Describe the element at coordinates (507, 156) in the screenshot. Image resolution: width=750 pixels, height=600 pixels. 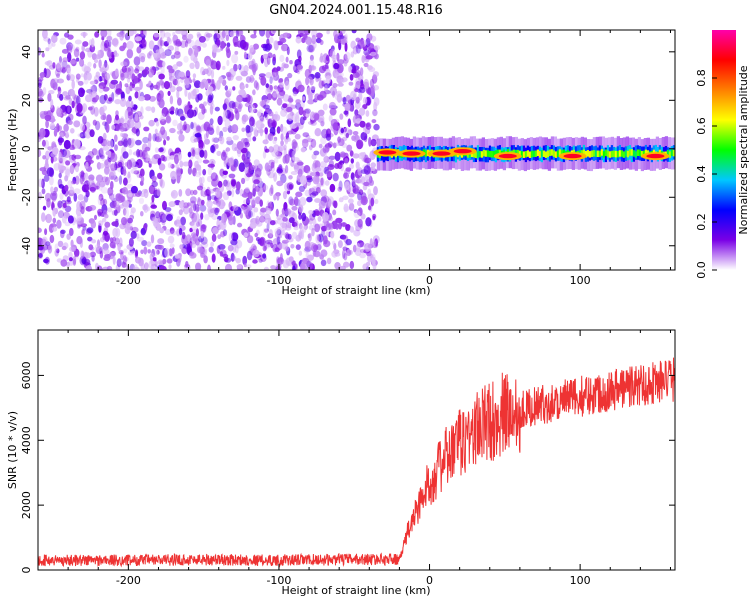
I see `heatmap-hotspot` at that location.